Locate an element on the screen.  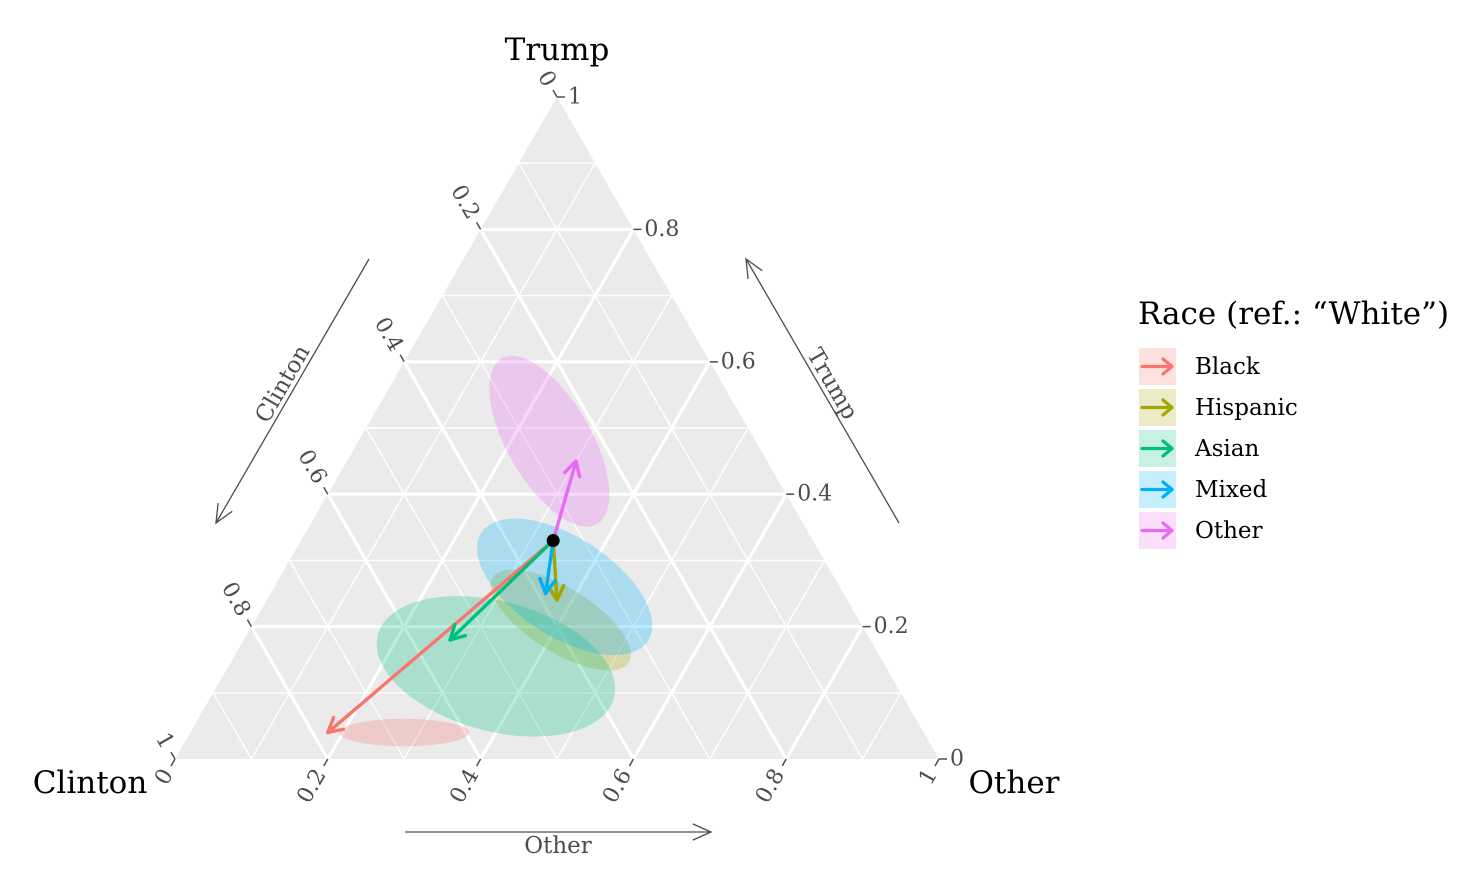
ellipse-hispanic is located at coordinates (560, 620).